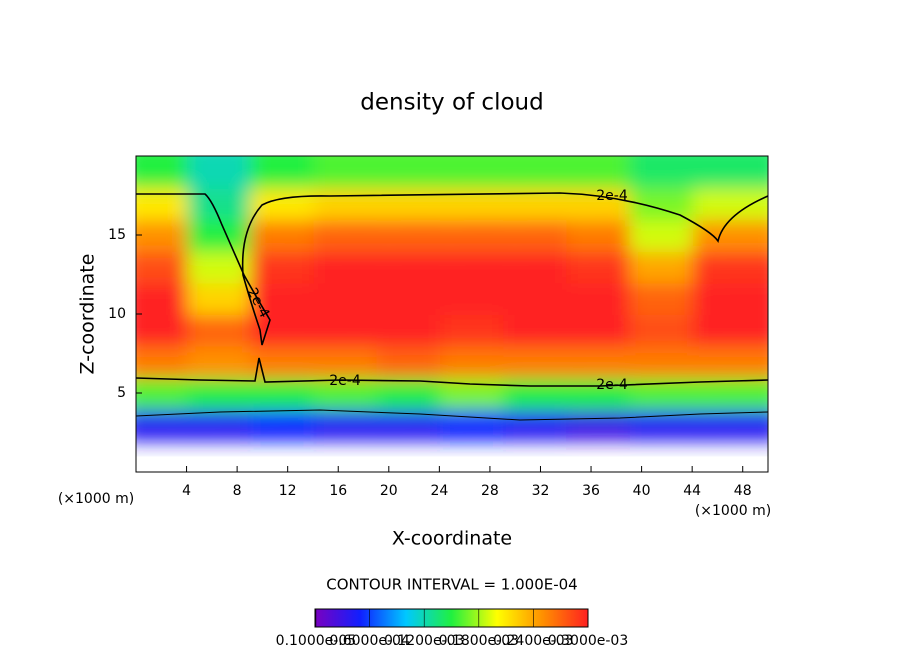 The image size is (904, 654). What do you see at coordinates (642, 491) in the screenshot?
I see `x-tick-label: 40` at bounding box center [642, 491].